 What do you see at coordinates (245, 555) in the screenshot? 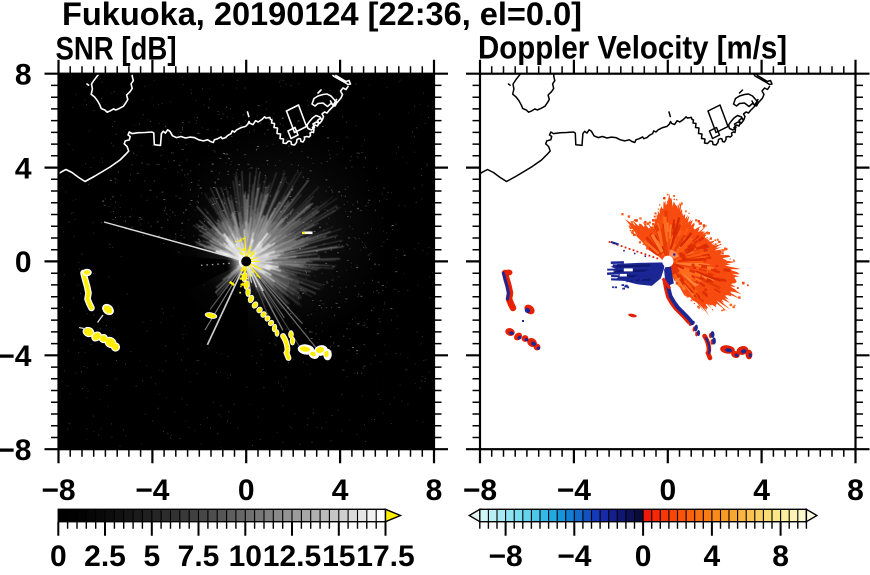
I see `svg-text: 10` at bounding box center [245, 555].